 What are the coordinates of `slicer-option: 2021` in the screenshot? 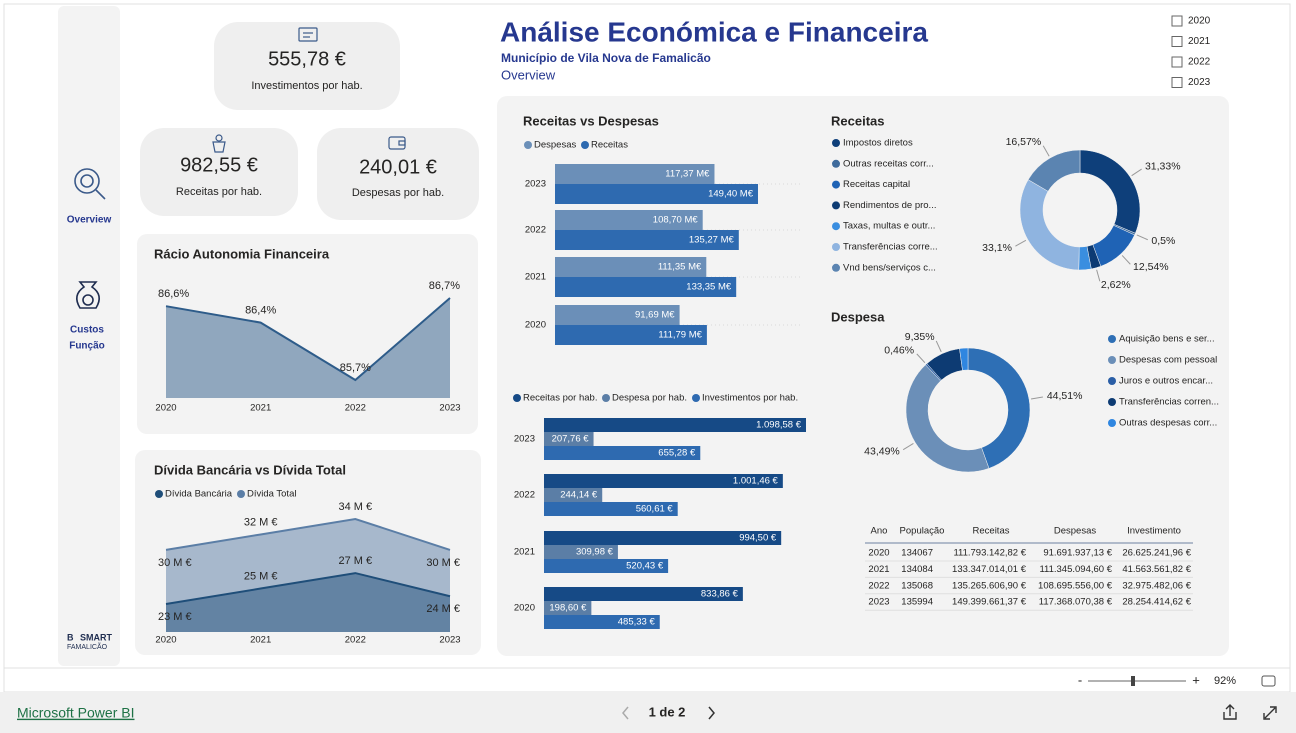 It's located at (1199, 41).